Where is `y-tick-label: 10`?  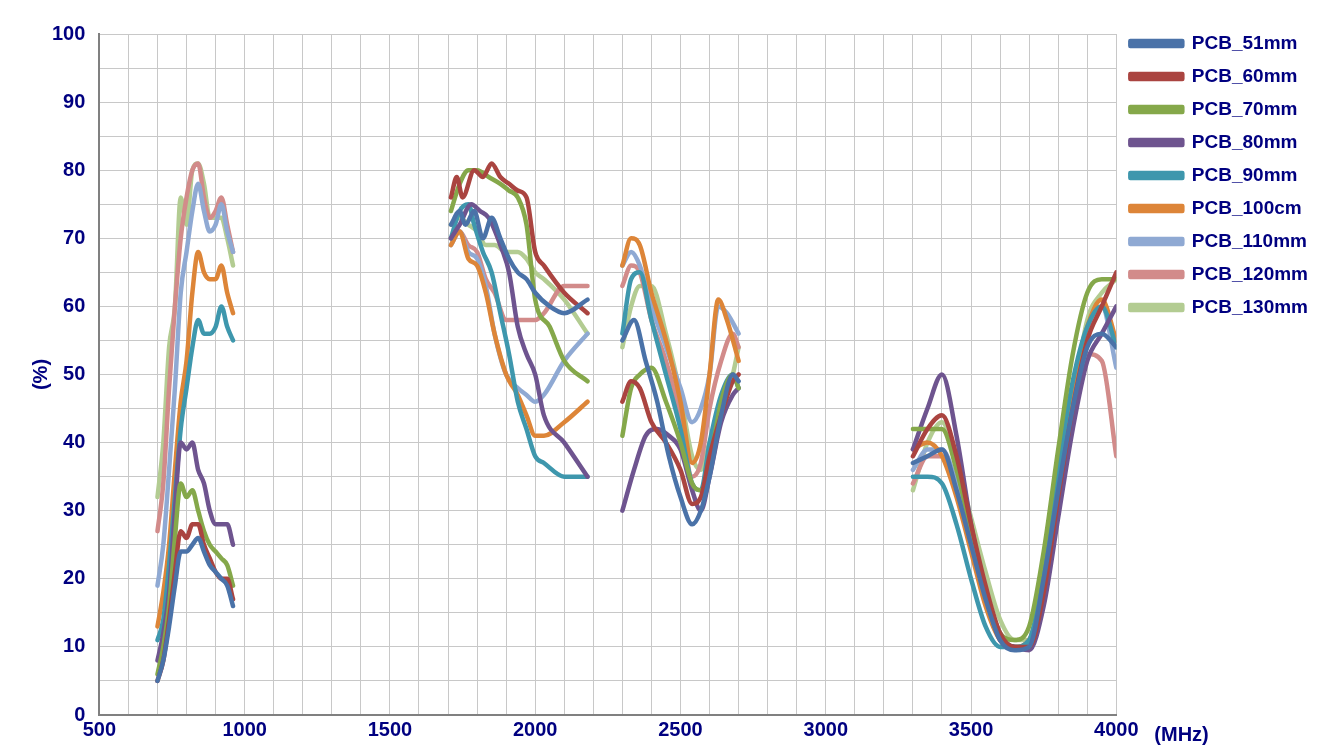 y-tick-label: 10 is located at coordinates (74, 645).